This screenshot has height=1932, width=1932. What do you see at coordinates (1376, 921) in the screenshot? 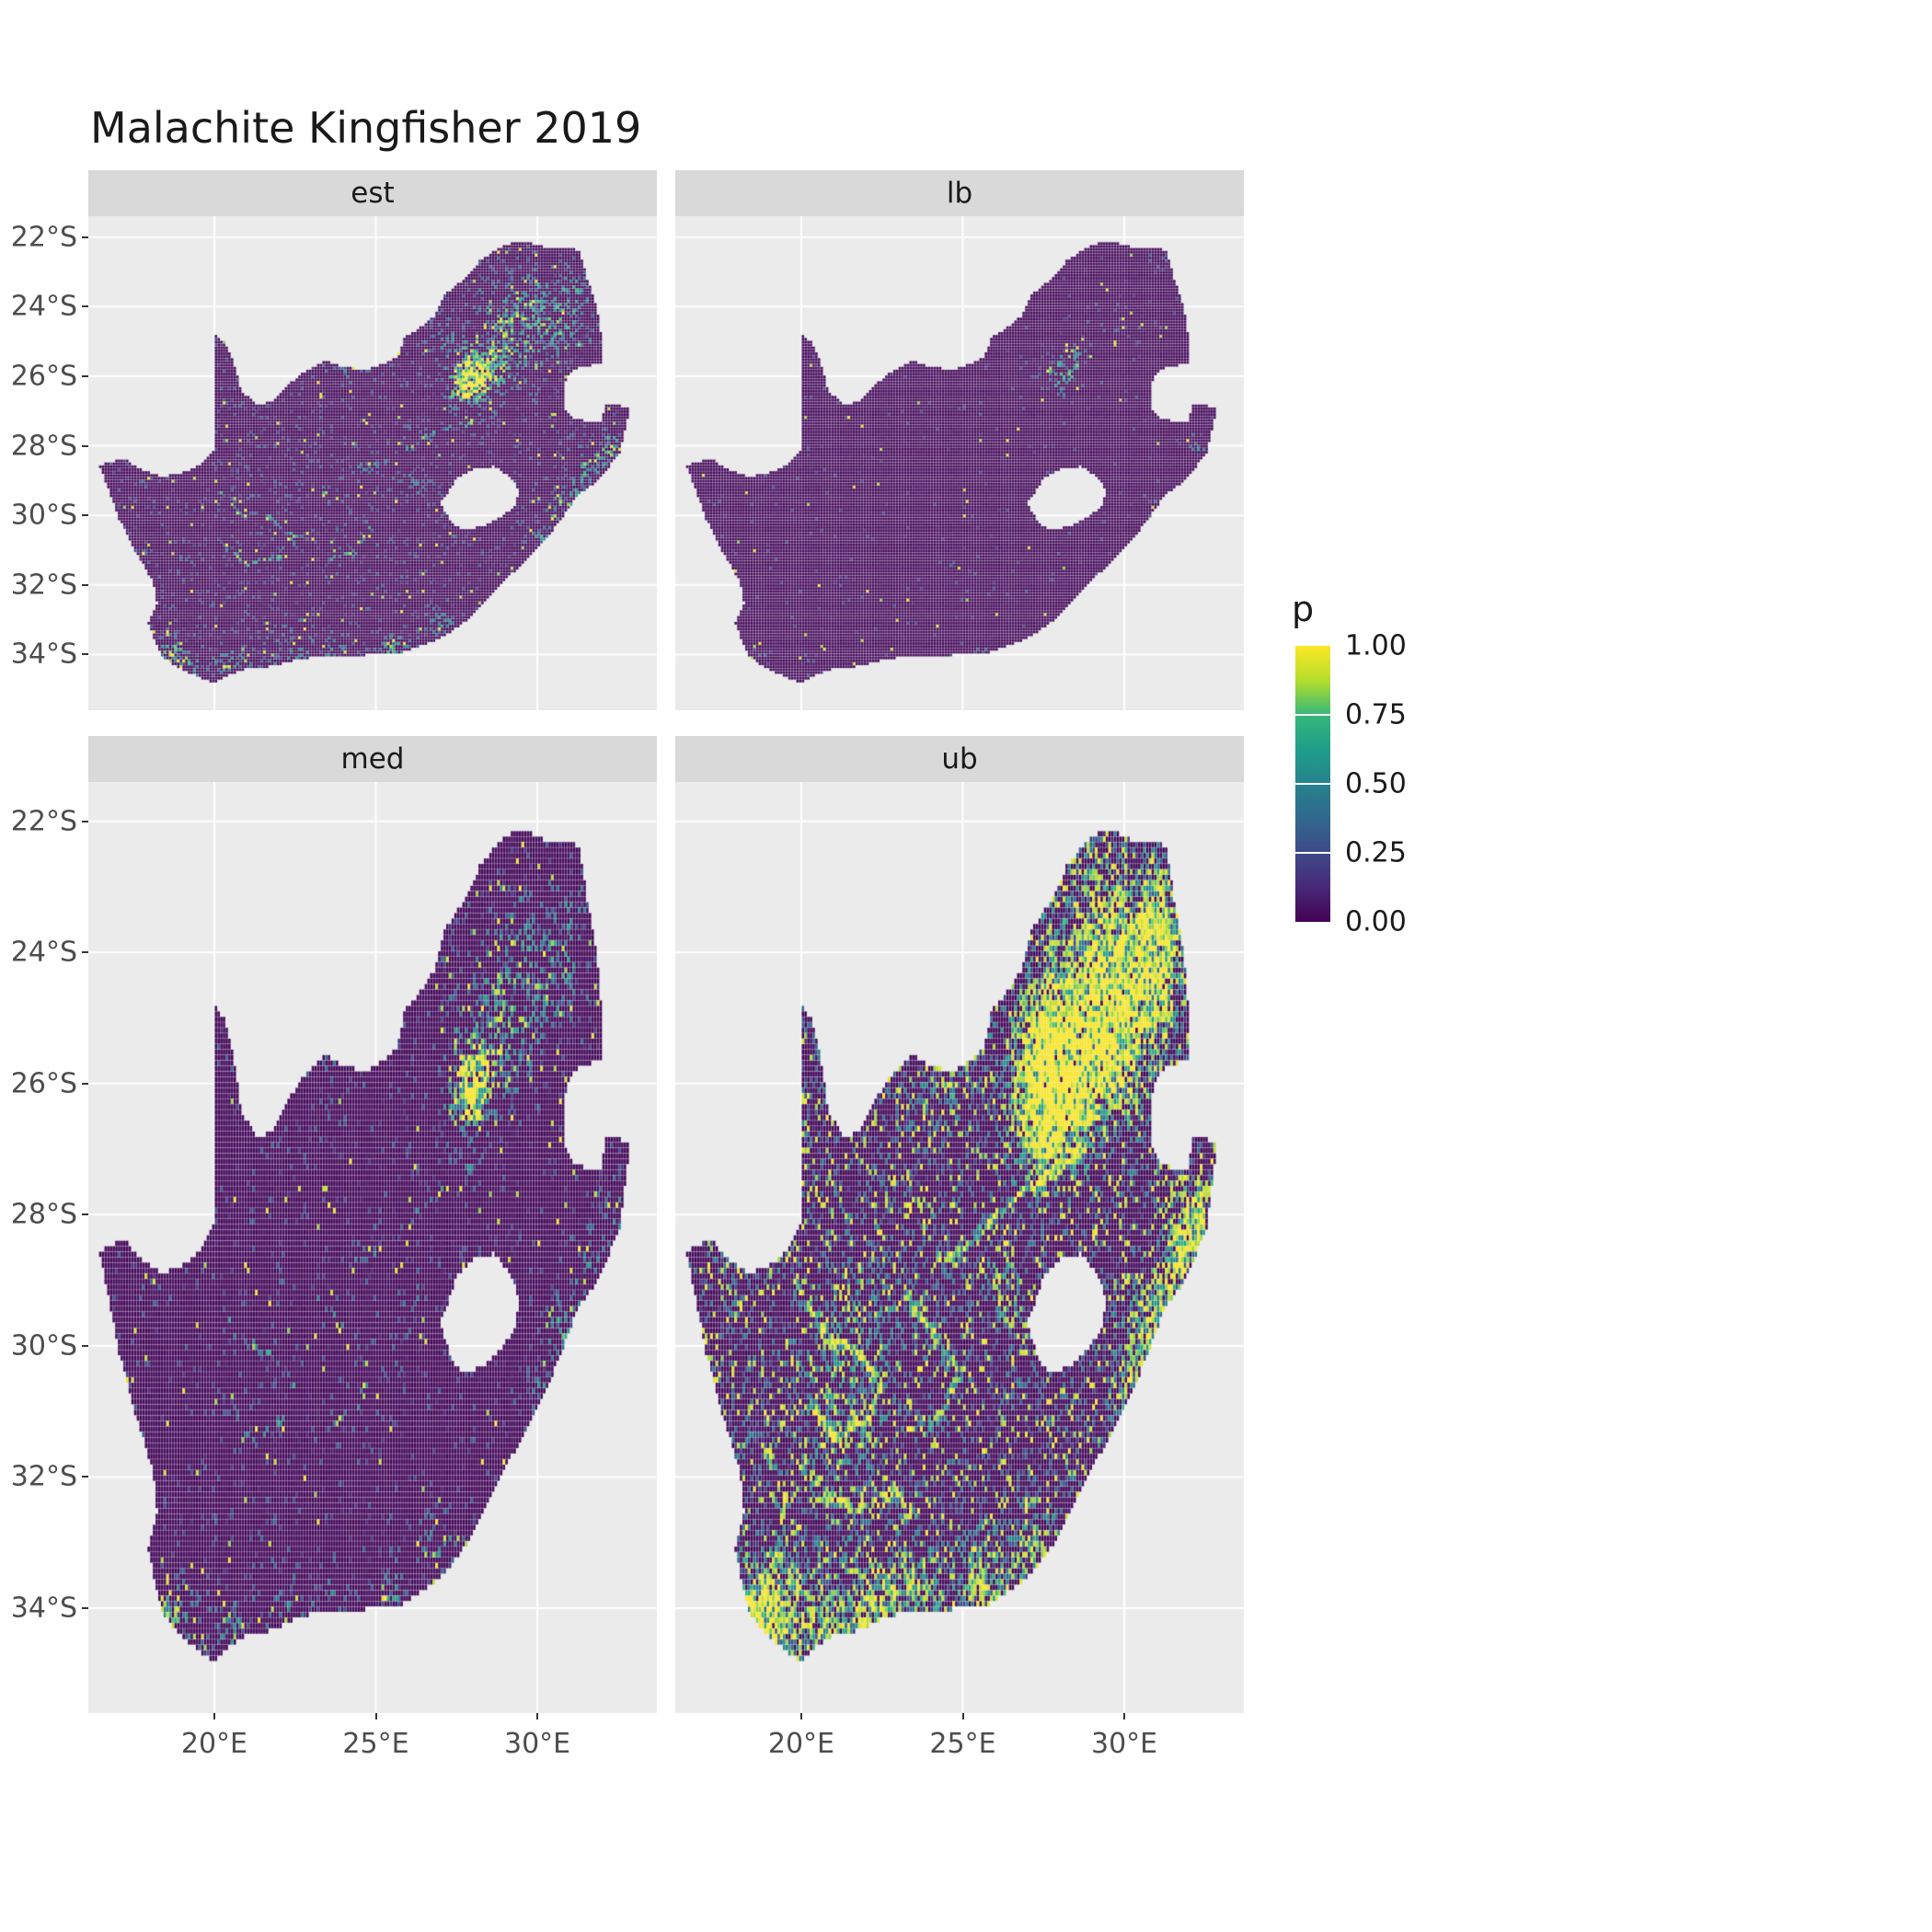
I see `legend-tick-label: 0.00` at bounding box center [1376, 921].